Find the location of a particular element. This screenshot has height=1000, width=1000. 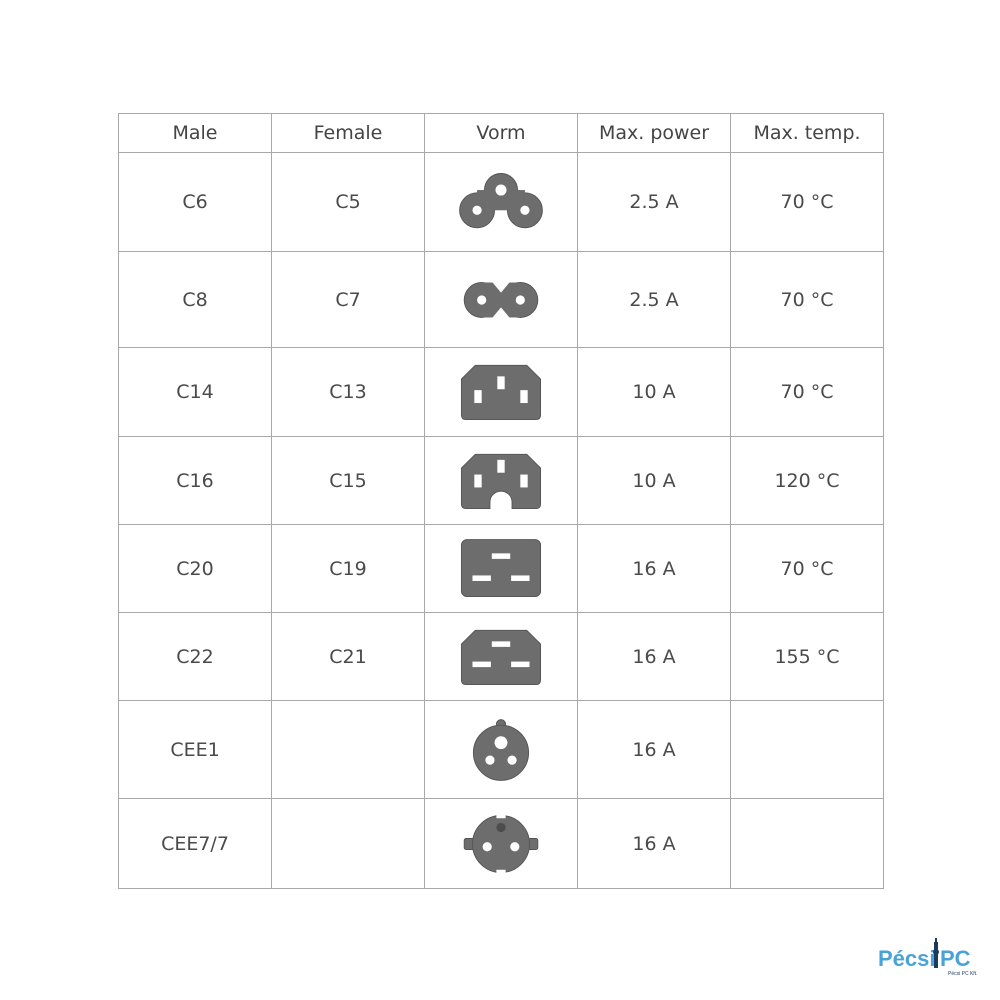

svg-text: Pécsi is located at coordinates (907, 958).